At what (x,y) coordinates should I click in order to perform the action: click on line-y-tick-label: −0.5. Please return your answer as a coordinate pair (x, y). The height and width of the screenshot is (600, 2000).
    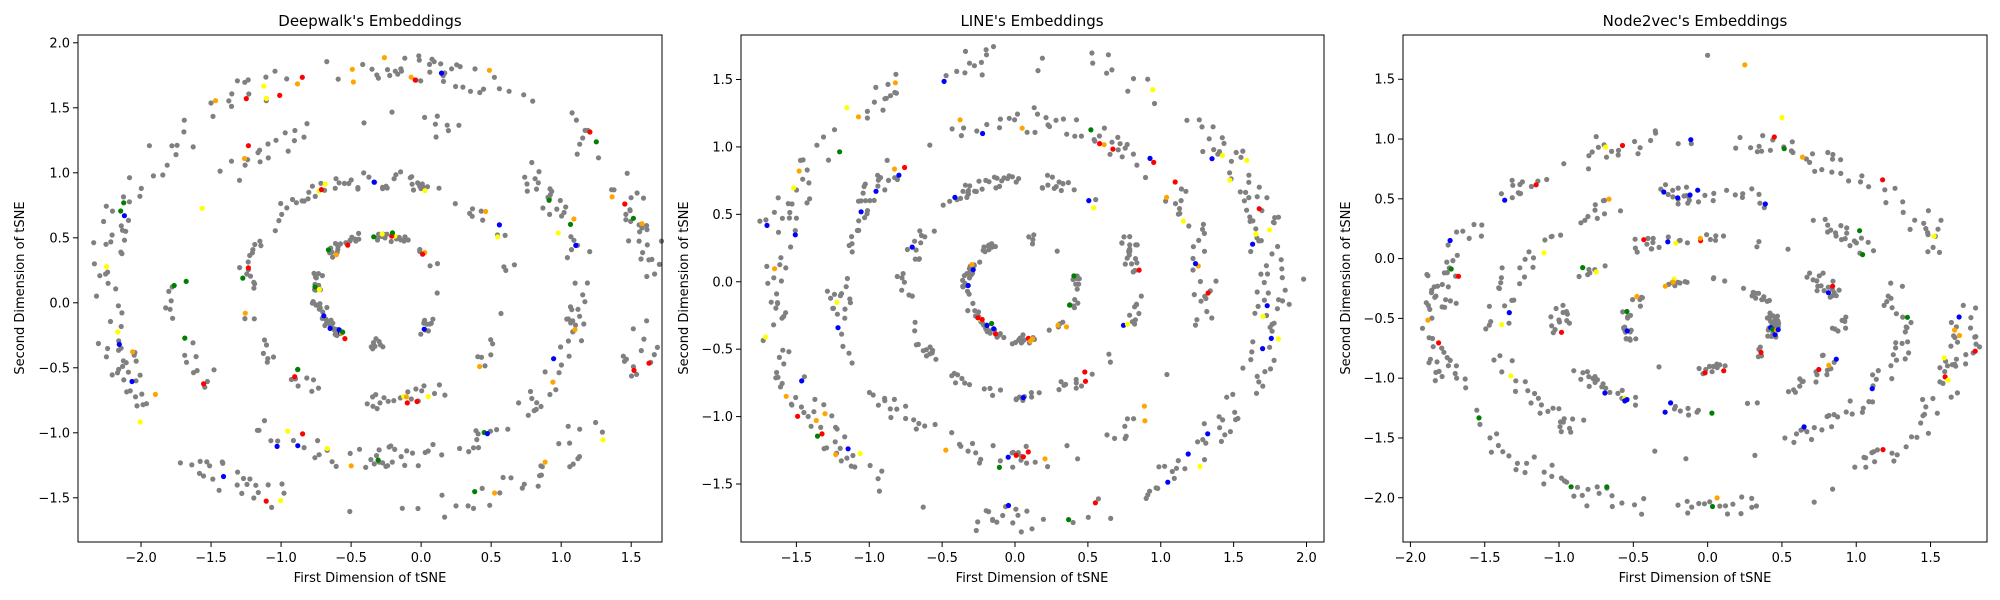
    Looking at the image, I should click on (717, 350).